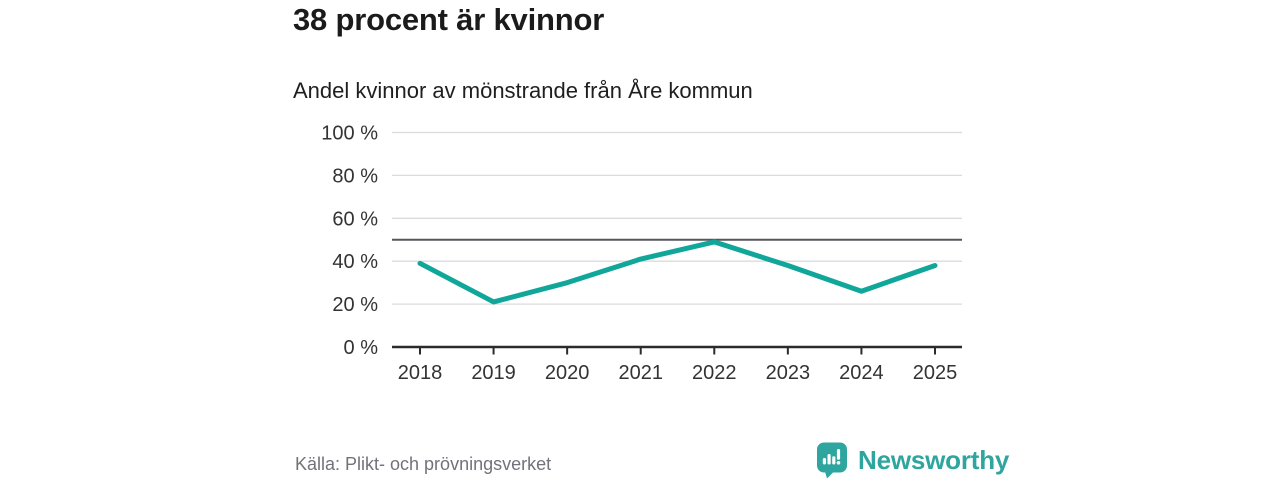 The image size is (1280, 480). Describe the element at coordinates (420, 373) in the screenshot. I see `svg-text: 2018` at that location.